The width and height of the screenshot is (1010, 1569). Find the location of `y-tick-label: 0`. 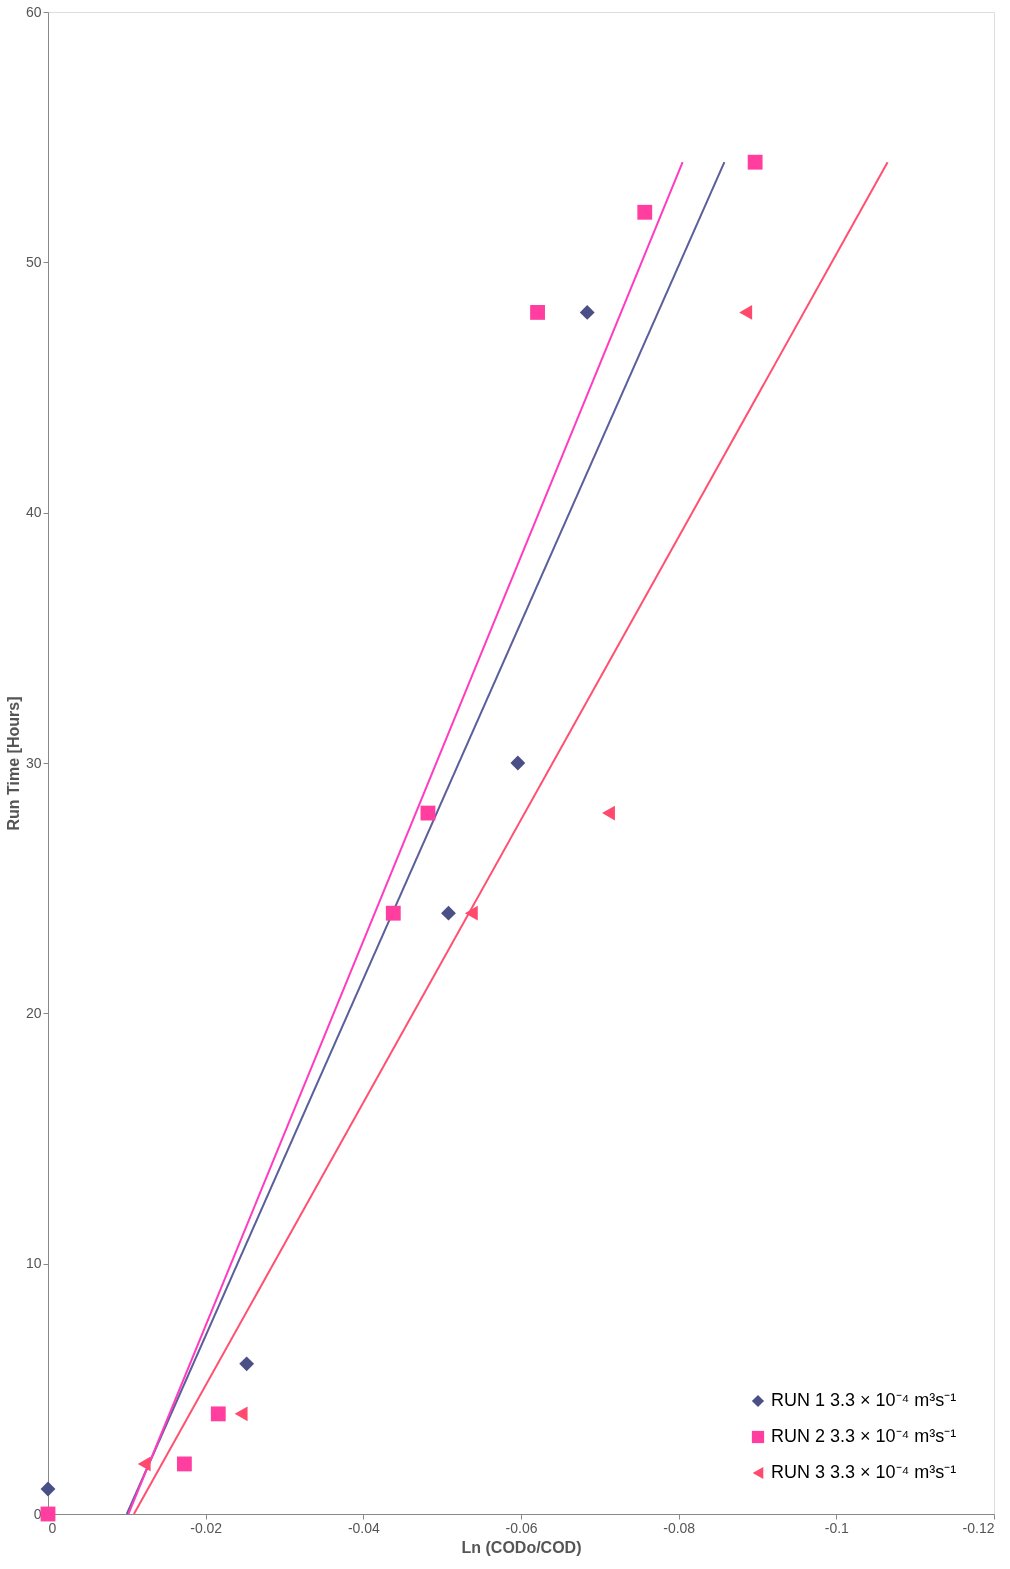

y-tick-label: 0 is located at coordinates (37, 1513).